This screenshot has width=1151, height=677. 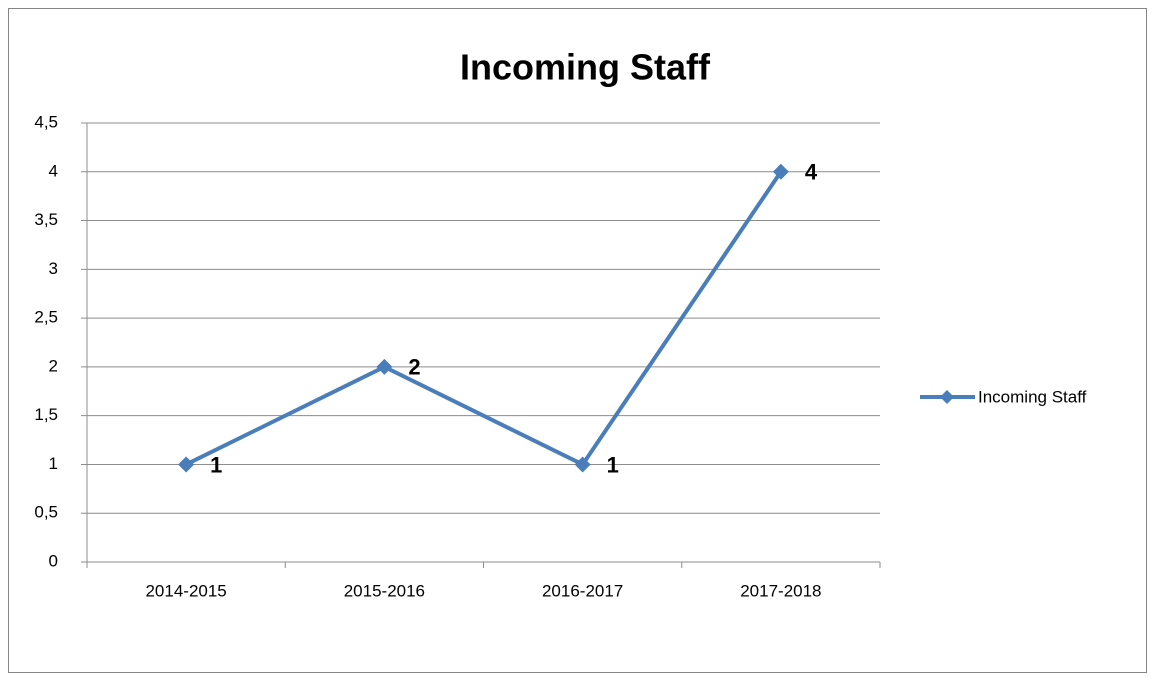 I want to click on x-tick-label: 2017-2018, so click(x=780, y=590).